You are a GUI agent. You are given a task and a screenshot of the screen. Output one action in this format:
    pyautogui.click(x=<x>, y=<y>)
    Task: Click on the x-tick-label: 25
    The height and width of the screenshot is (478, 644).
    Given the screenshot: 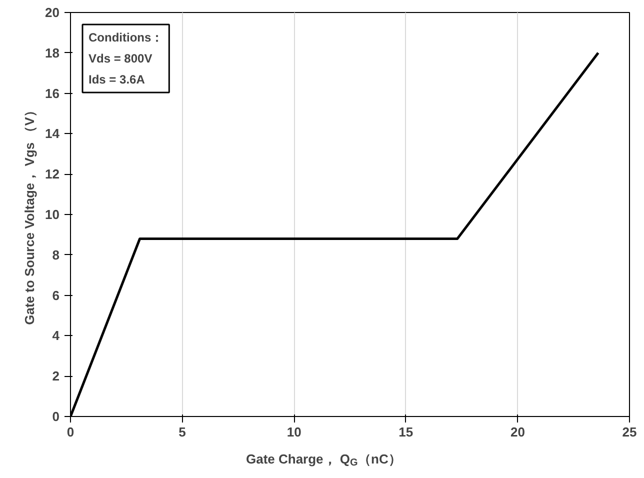 What is the action you would take?
    pyautogui.click(x=629, y=432)
    